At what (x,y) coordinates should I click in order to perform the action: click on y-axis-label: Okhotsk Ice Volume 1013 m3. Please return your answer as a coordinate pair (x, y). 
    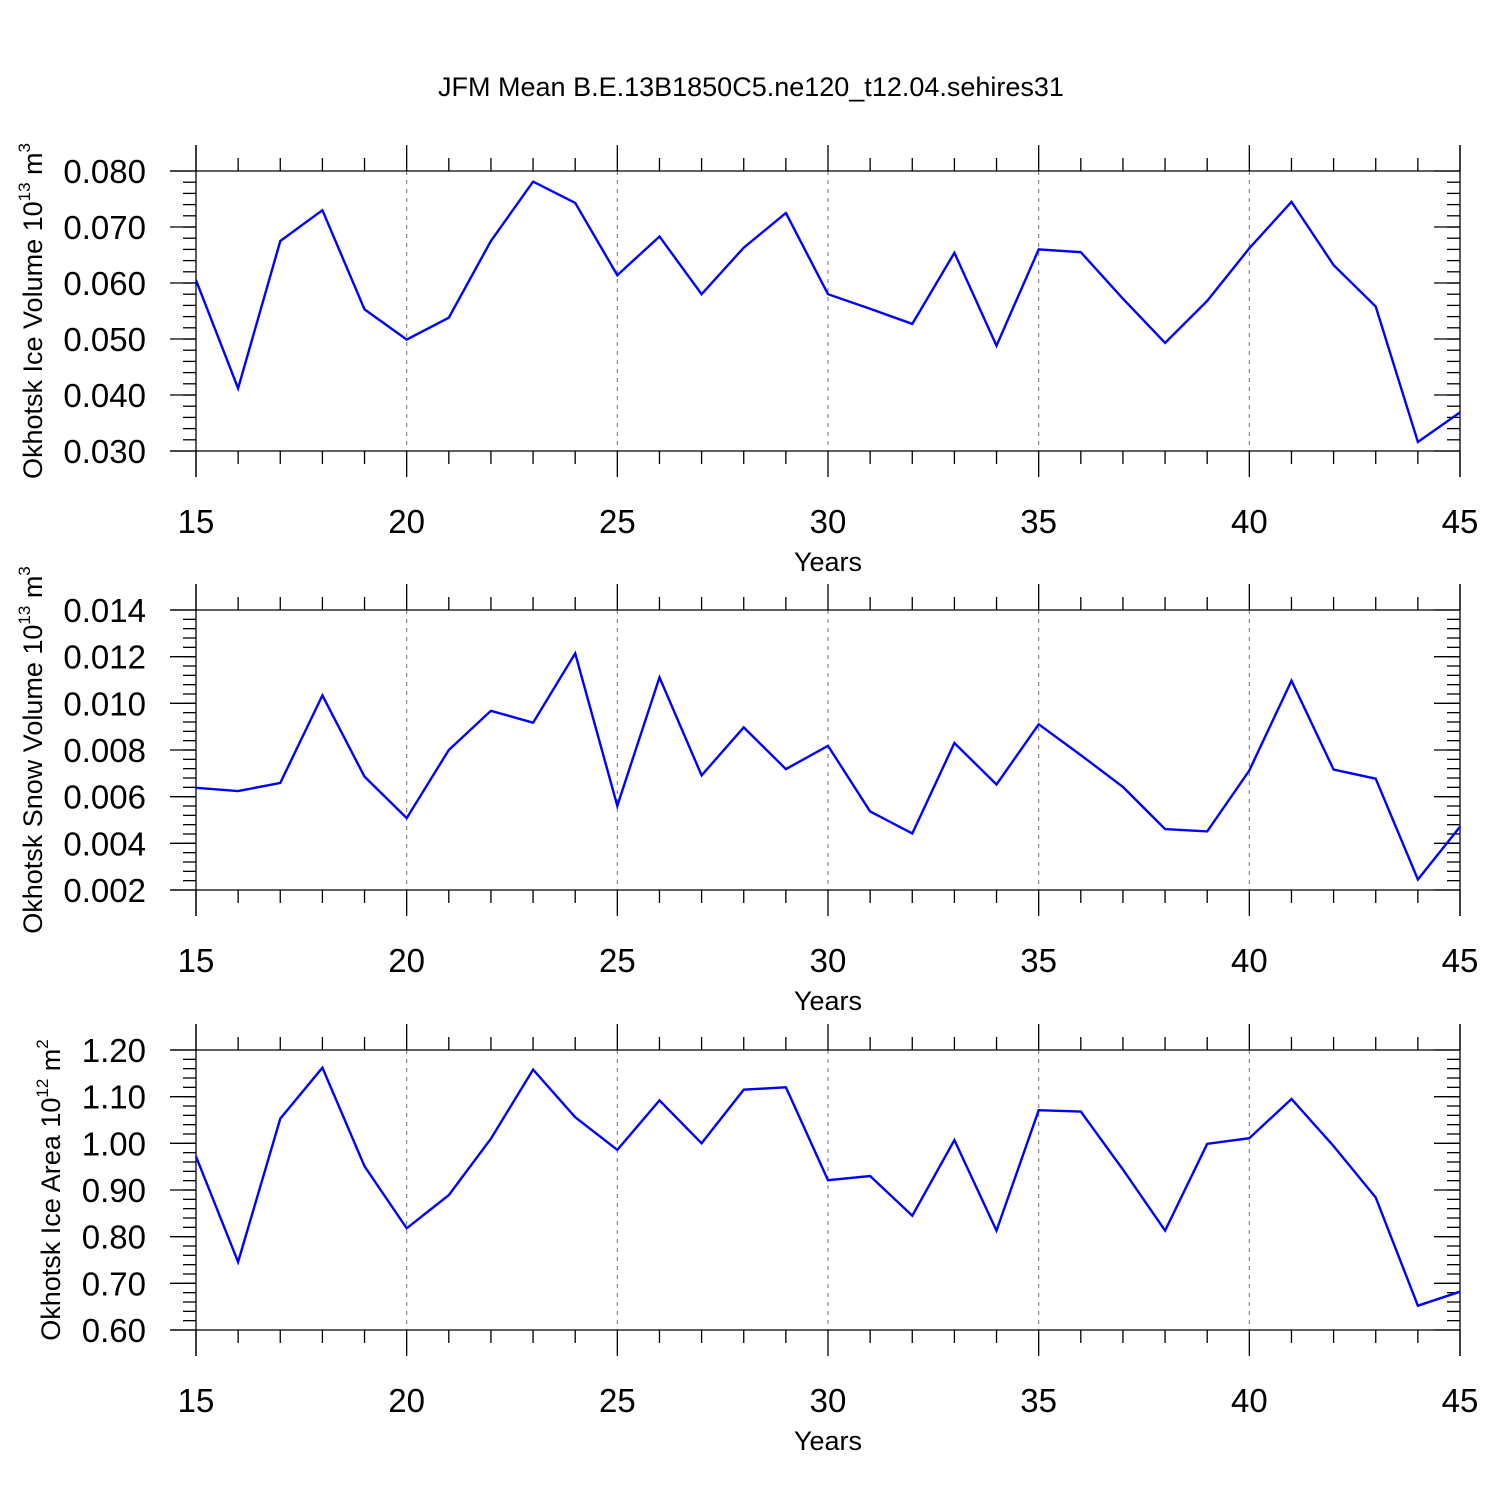
    Looking at the image, I should click on (31, 311).